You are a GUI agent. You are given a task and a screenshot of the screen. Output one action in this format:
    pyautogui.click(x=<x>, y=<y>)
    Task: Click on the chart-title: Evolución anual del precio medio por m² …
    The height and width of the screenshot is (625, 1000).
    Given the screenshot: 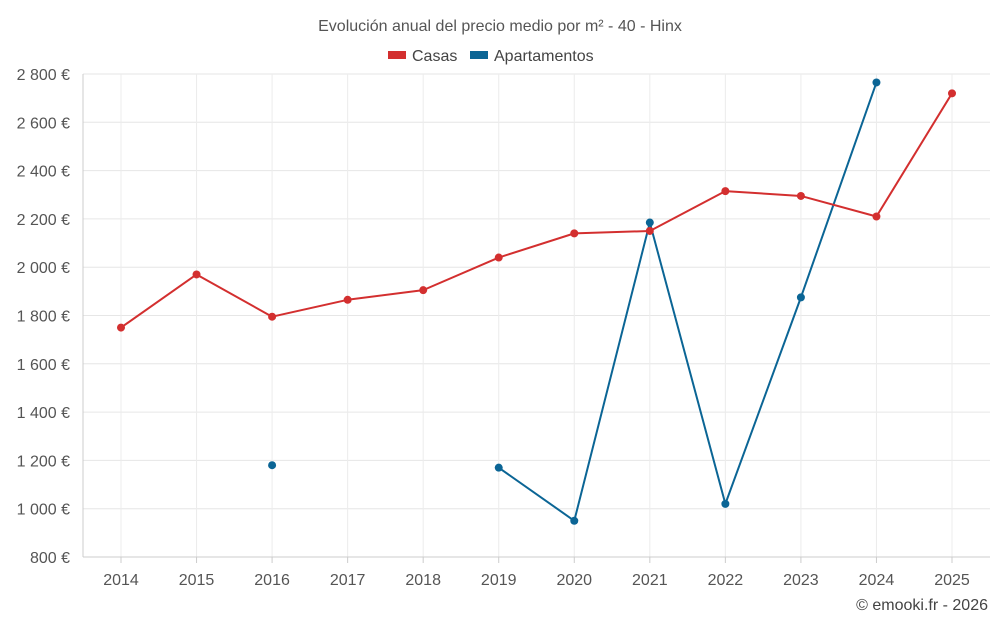 What is the action you would take?
    pyautogui.click(x=500, y=26)
    